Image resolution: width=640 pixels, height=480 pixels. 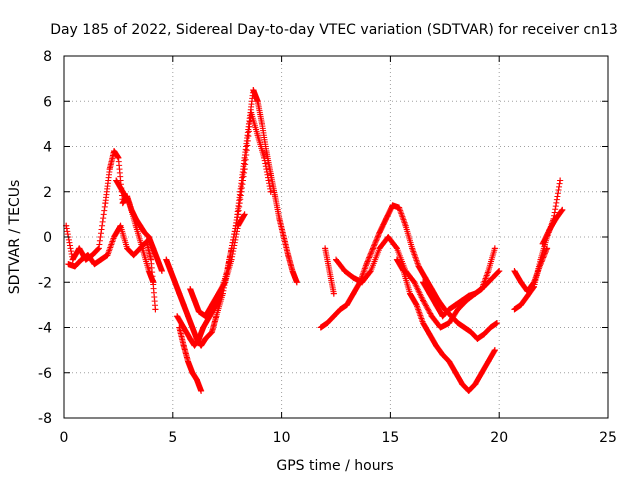 What do you see at coordinates (45, 419) in the screenshot?
I see `y-tick-label: -8` at bounding box center [45, 419].